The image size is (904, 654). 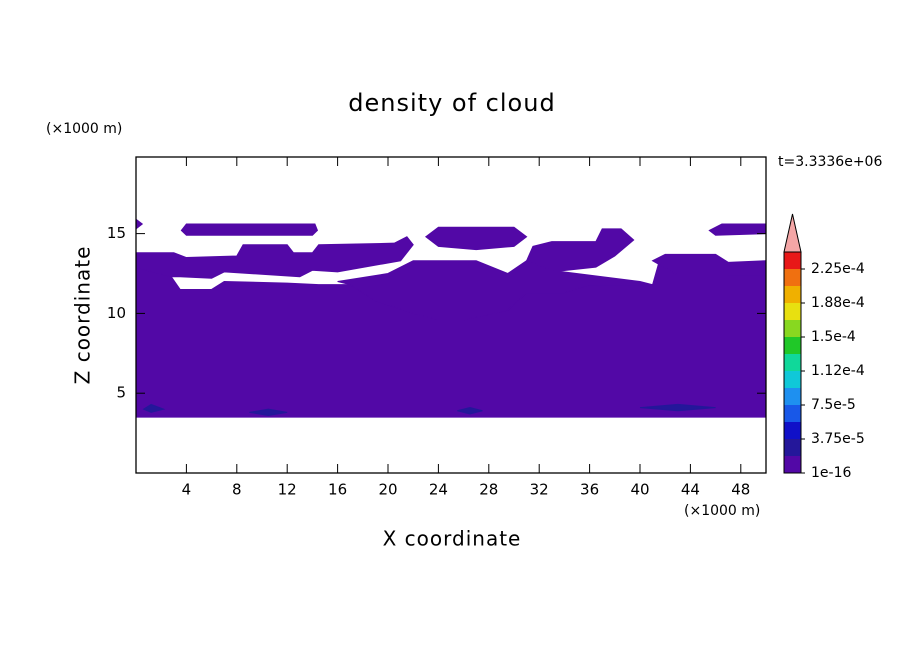 I want to click on colorbar-tick-label: 1.88e-4, so click(x=838, y=303).